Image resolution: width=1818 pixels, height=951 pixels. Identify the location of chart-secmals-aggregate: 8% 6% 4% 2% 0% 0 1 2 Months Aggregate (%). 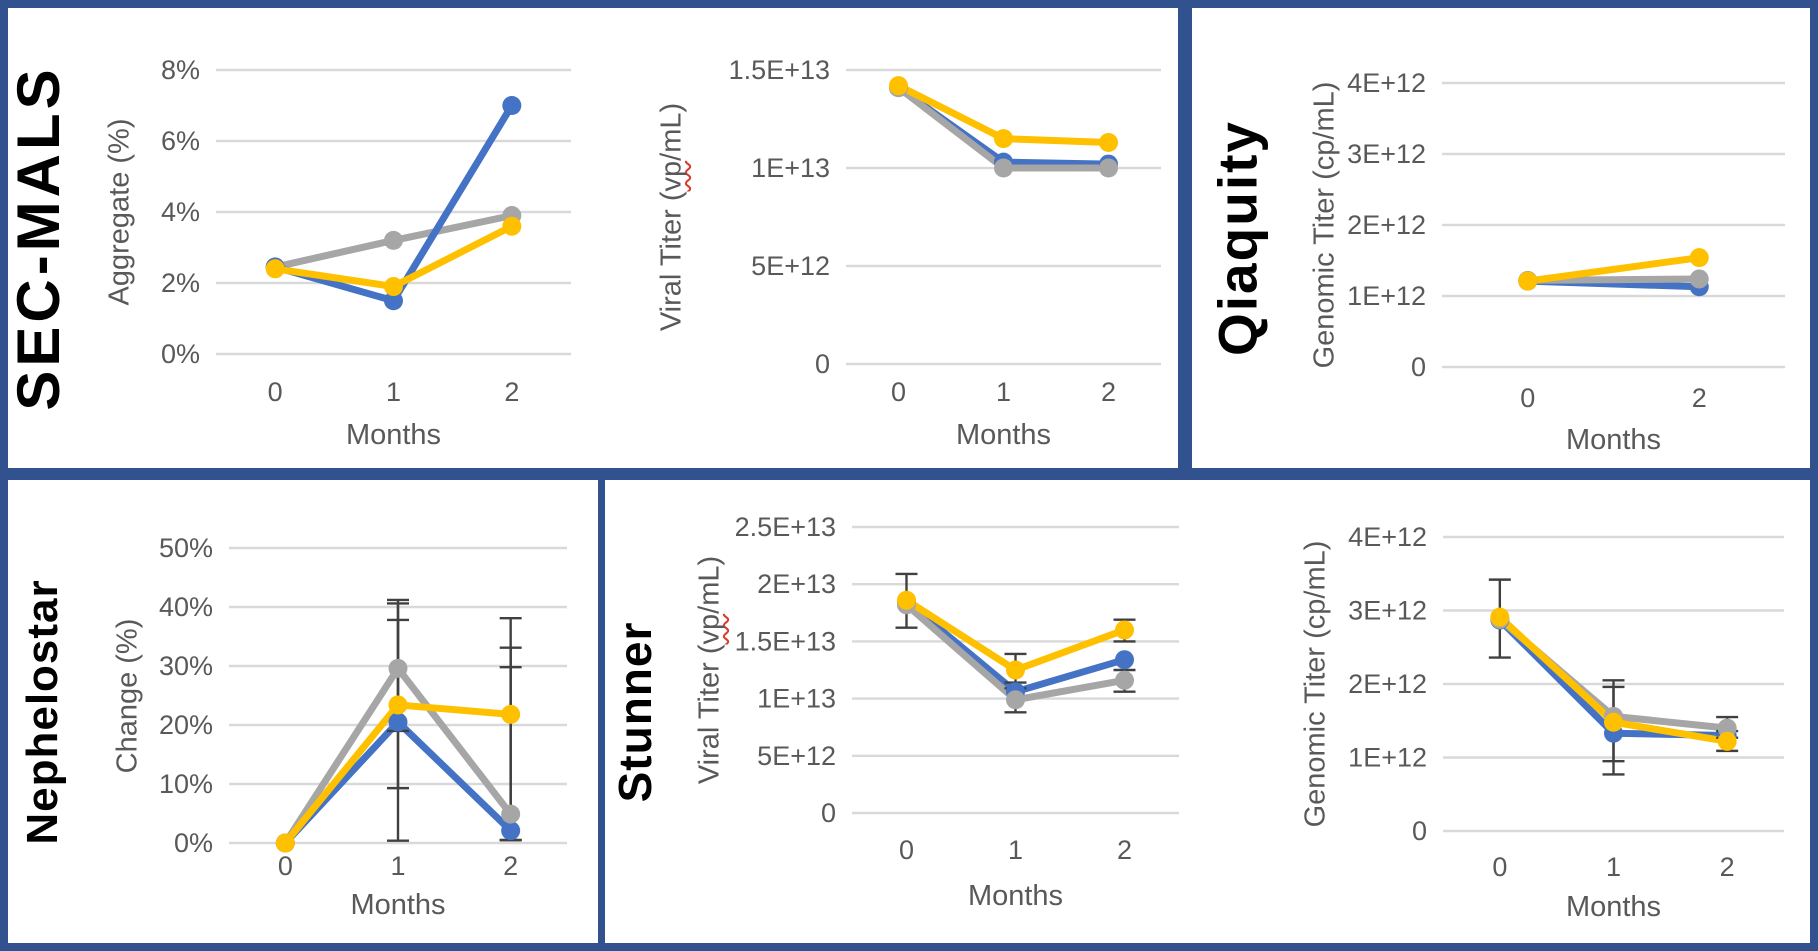
(342, 238).